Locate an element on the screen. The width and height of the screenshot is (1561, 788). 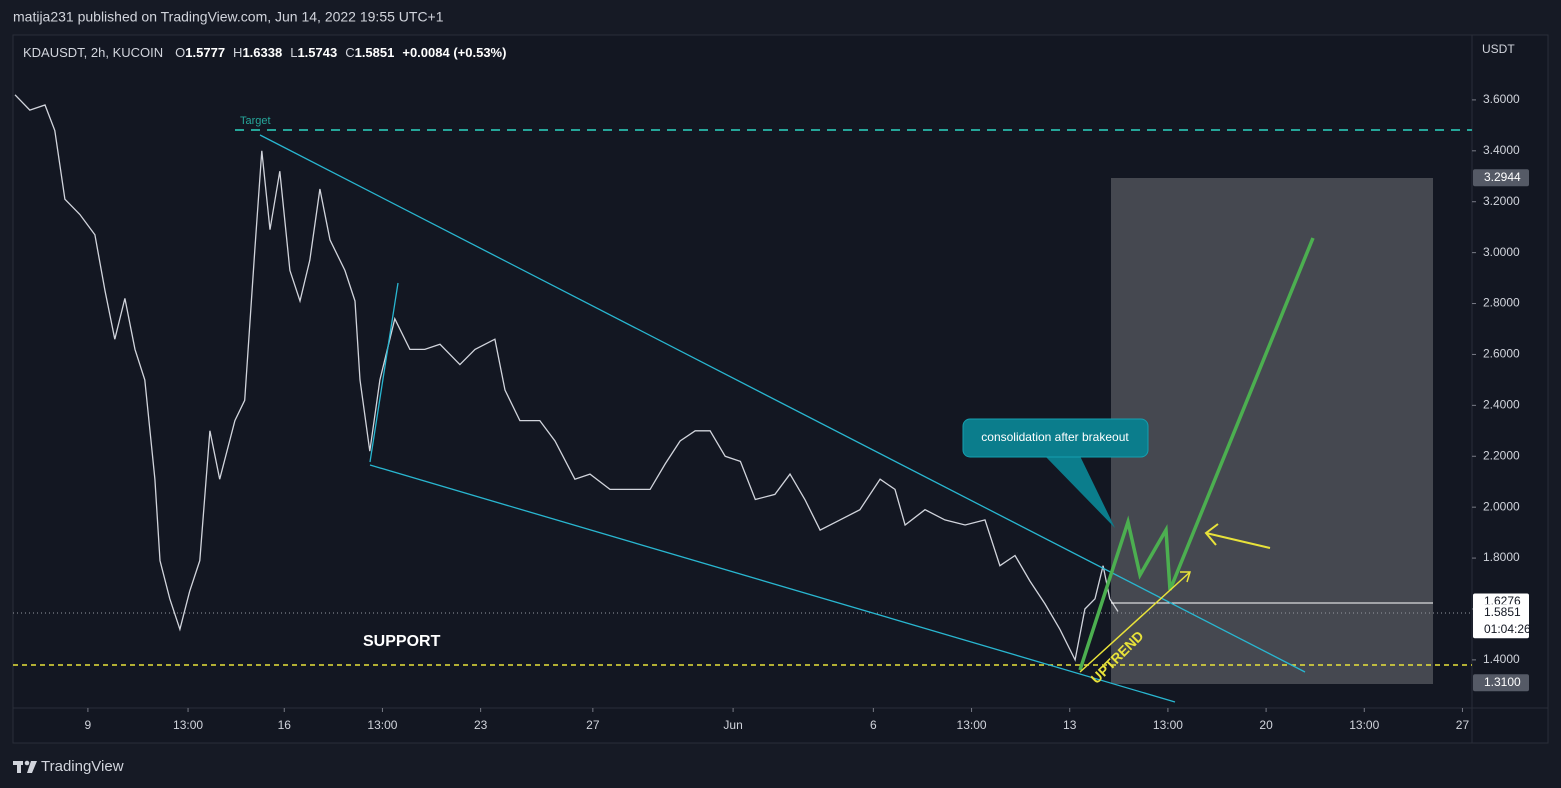
y-tick-label: 2.8000 is located at coordinates (1501, 303).